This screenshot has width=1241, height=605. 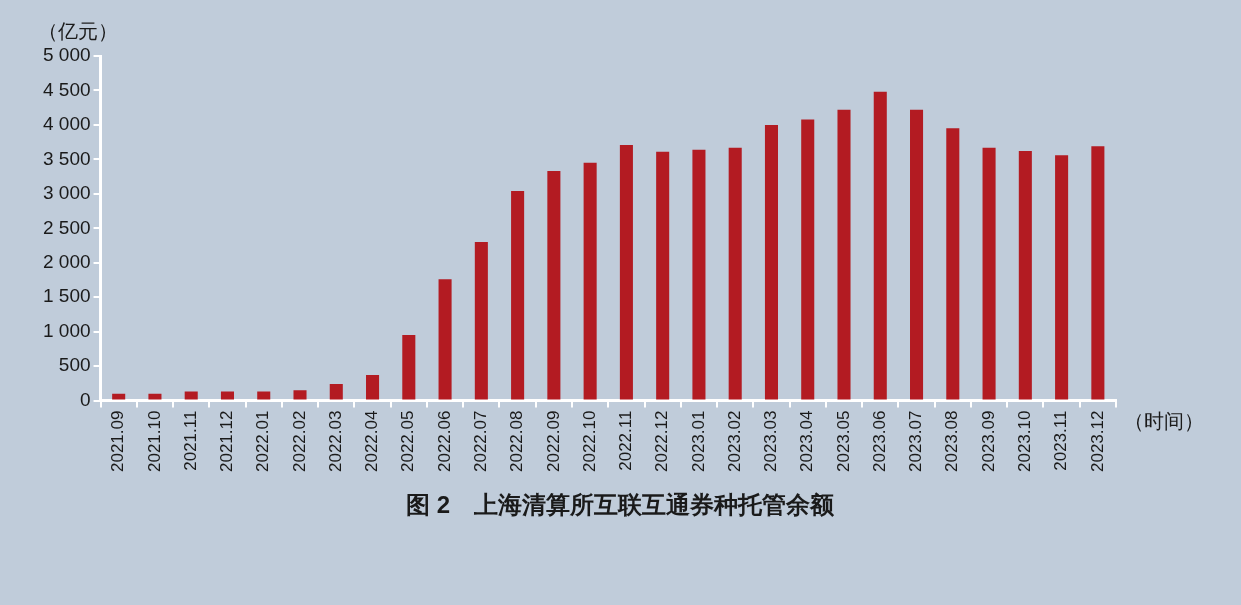 I want to click on x-tick-label: 2021.09, so click(x=118, y=441).